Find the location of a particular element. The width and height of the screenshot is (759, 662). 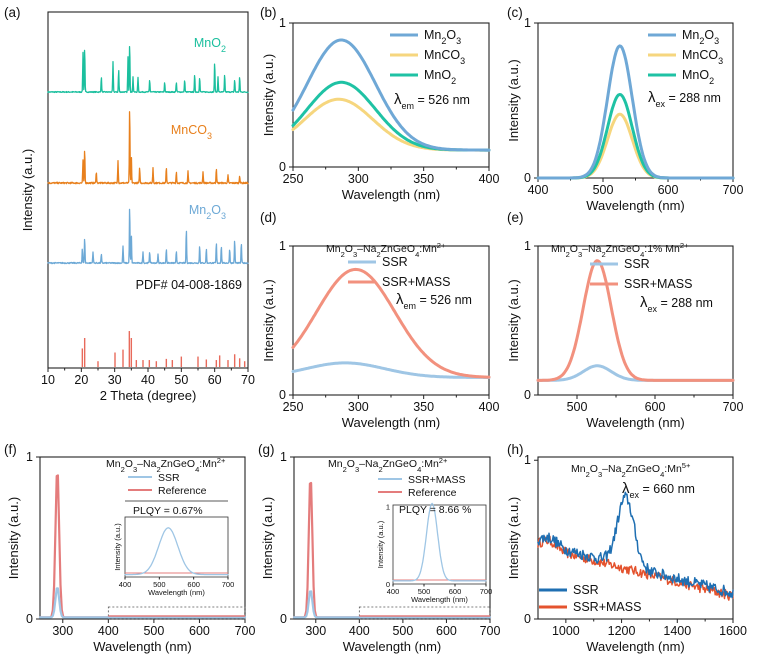

x-axis-label: 2 Theta (degree) is located at coordinates (148, 395).